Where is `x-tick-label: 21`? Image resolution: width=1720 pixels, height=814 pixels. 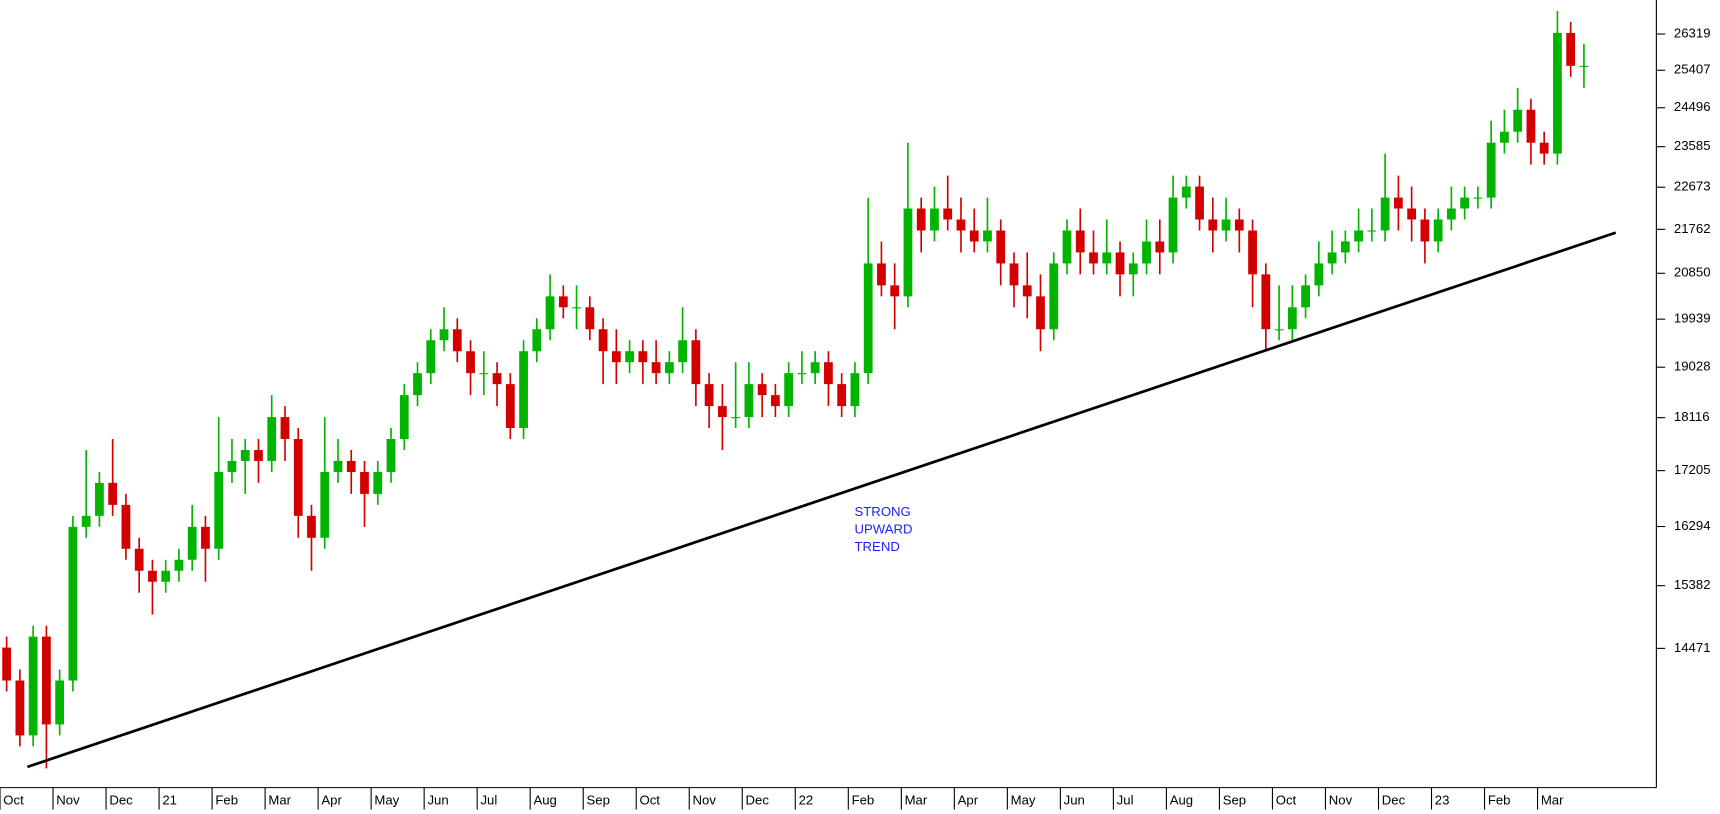 x-tick-label: 21 is located at coordinates (169, 799).